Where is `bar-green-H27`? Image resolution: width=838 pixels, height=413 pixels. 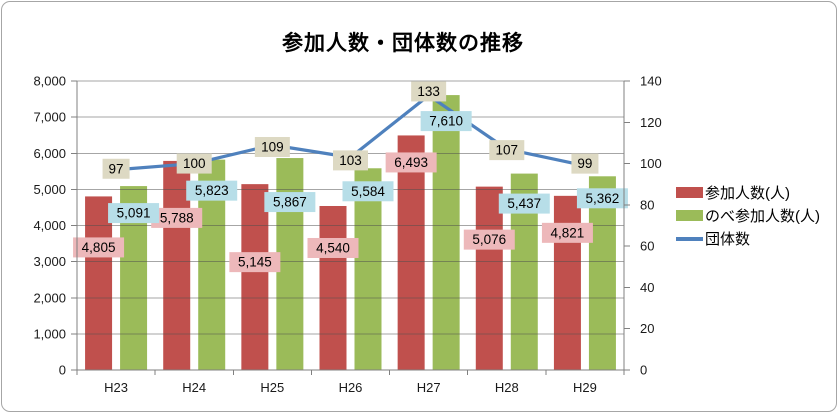
bar-green-H27 is located at coordinates (446, 233).